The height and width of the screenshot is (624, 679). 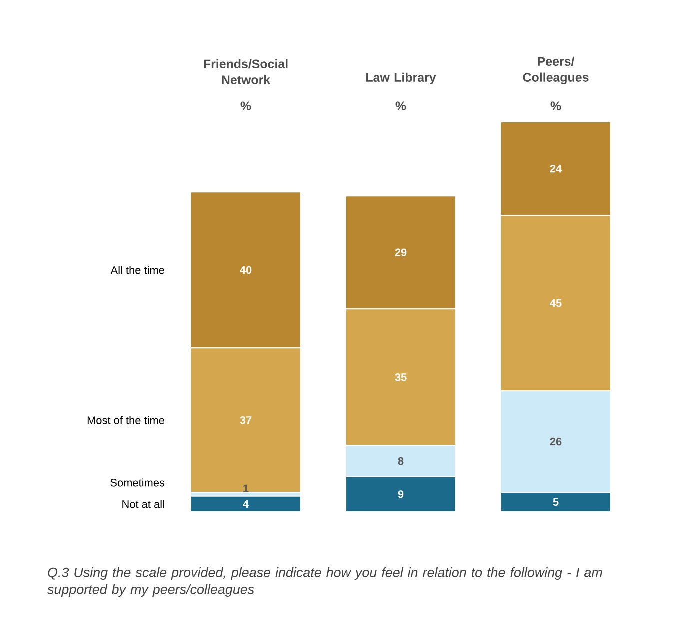 I want to click on text: Q.3 Using the scale provided, please indicate how you feel in relation to the following - I am supported by my peers/colleagues, so click(x=325, y=582).